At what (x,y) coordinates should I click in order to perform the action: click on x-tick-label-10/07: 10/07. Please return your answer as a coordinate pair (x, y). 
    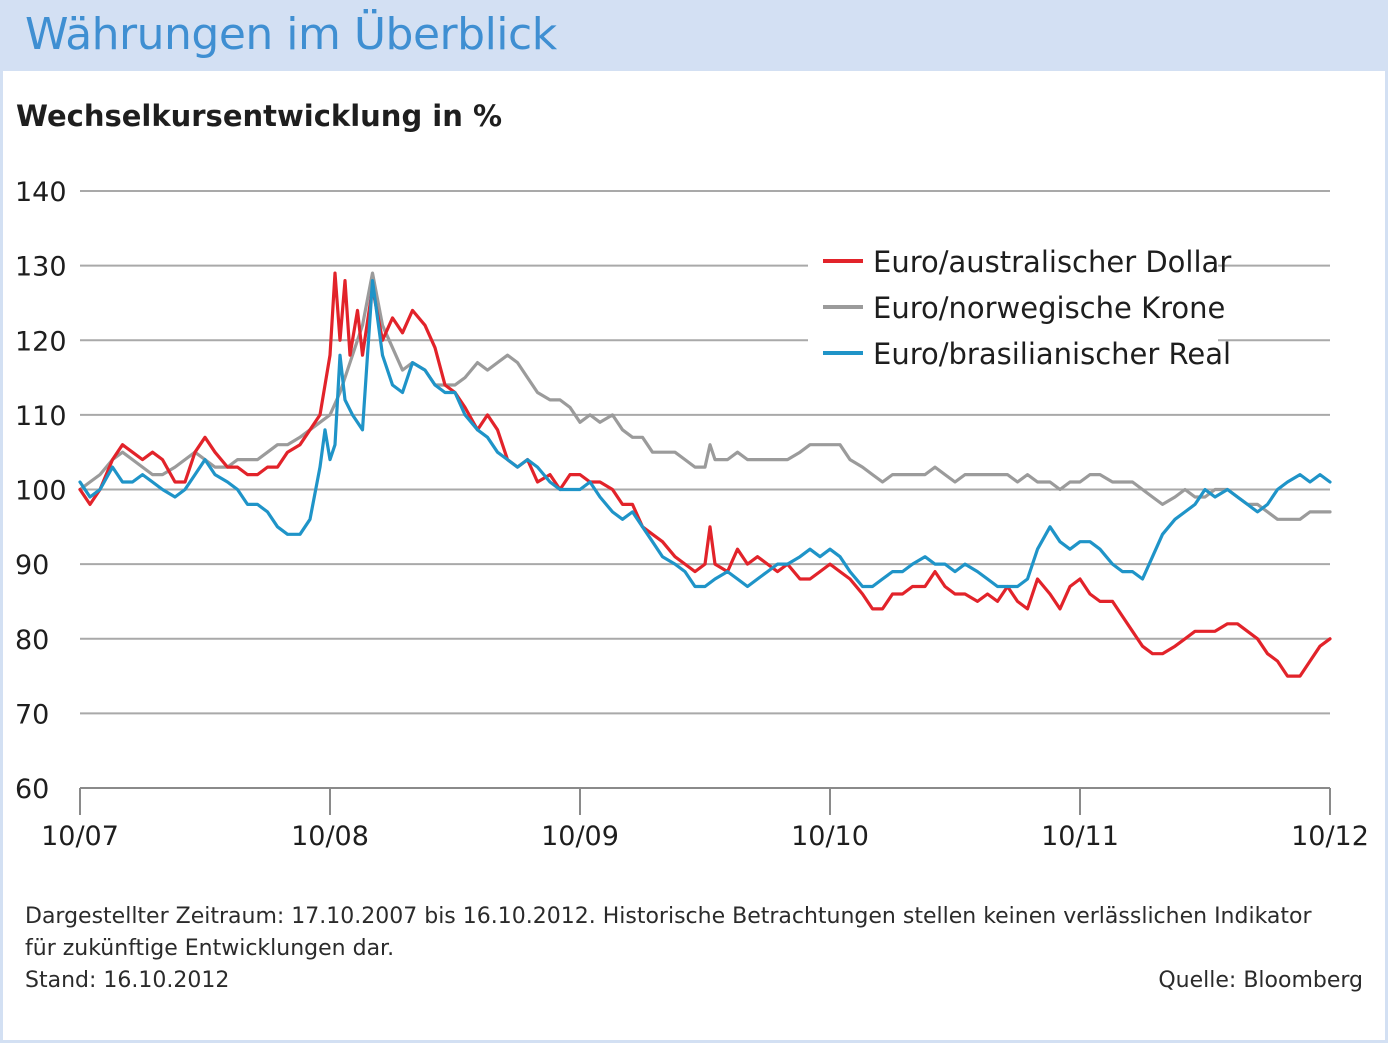
    Looking at the image, I should click on (80, 836).